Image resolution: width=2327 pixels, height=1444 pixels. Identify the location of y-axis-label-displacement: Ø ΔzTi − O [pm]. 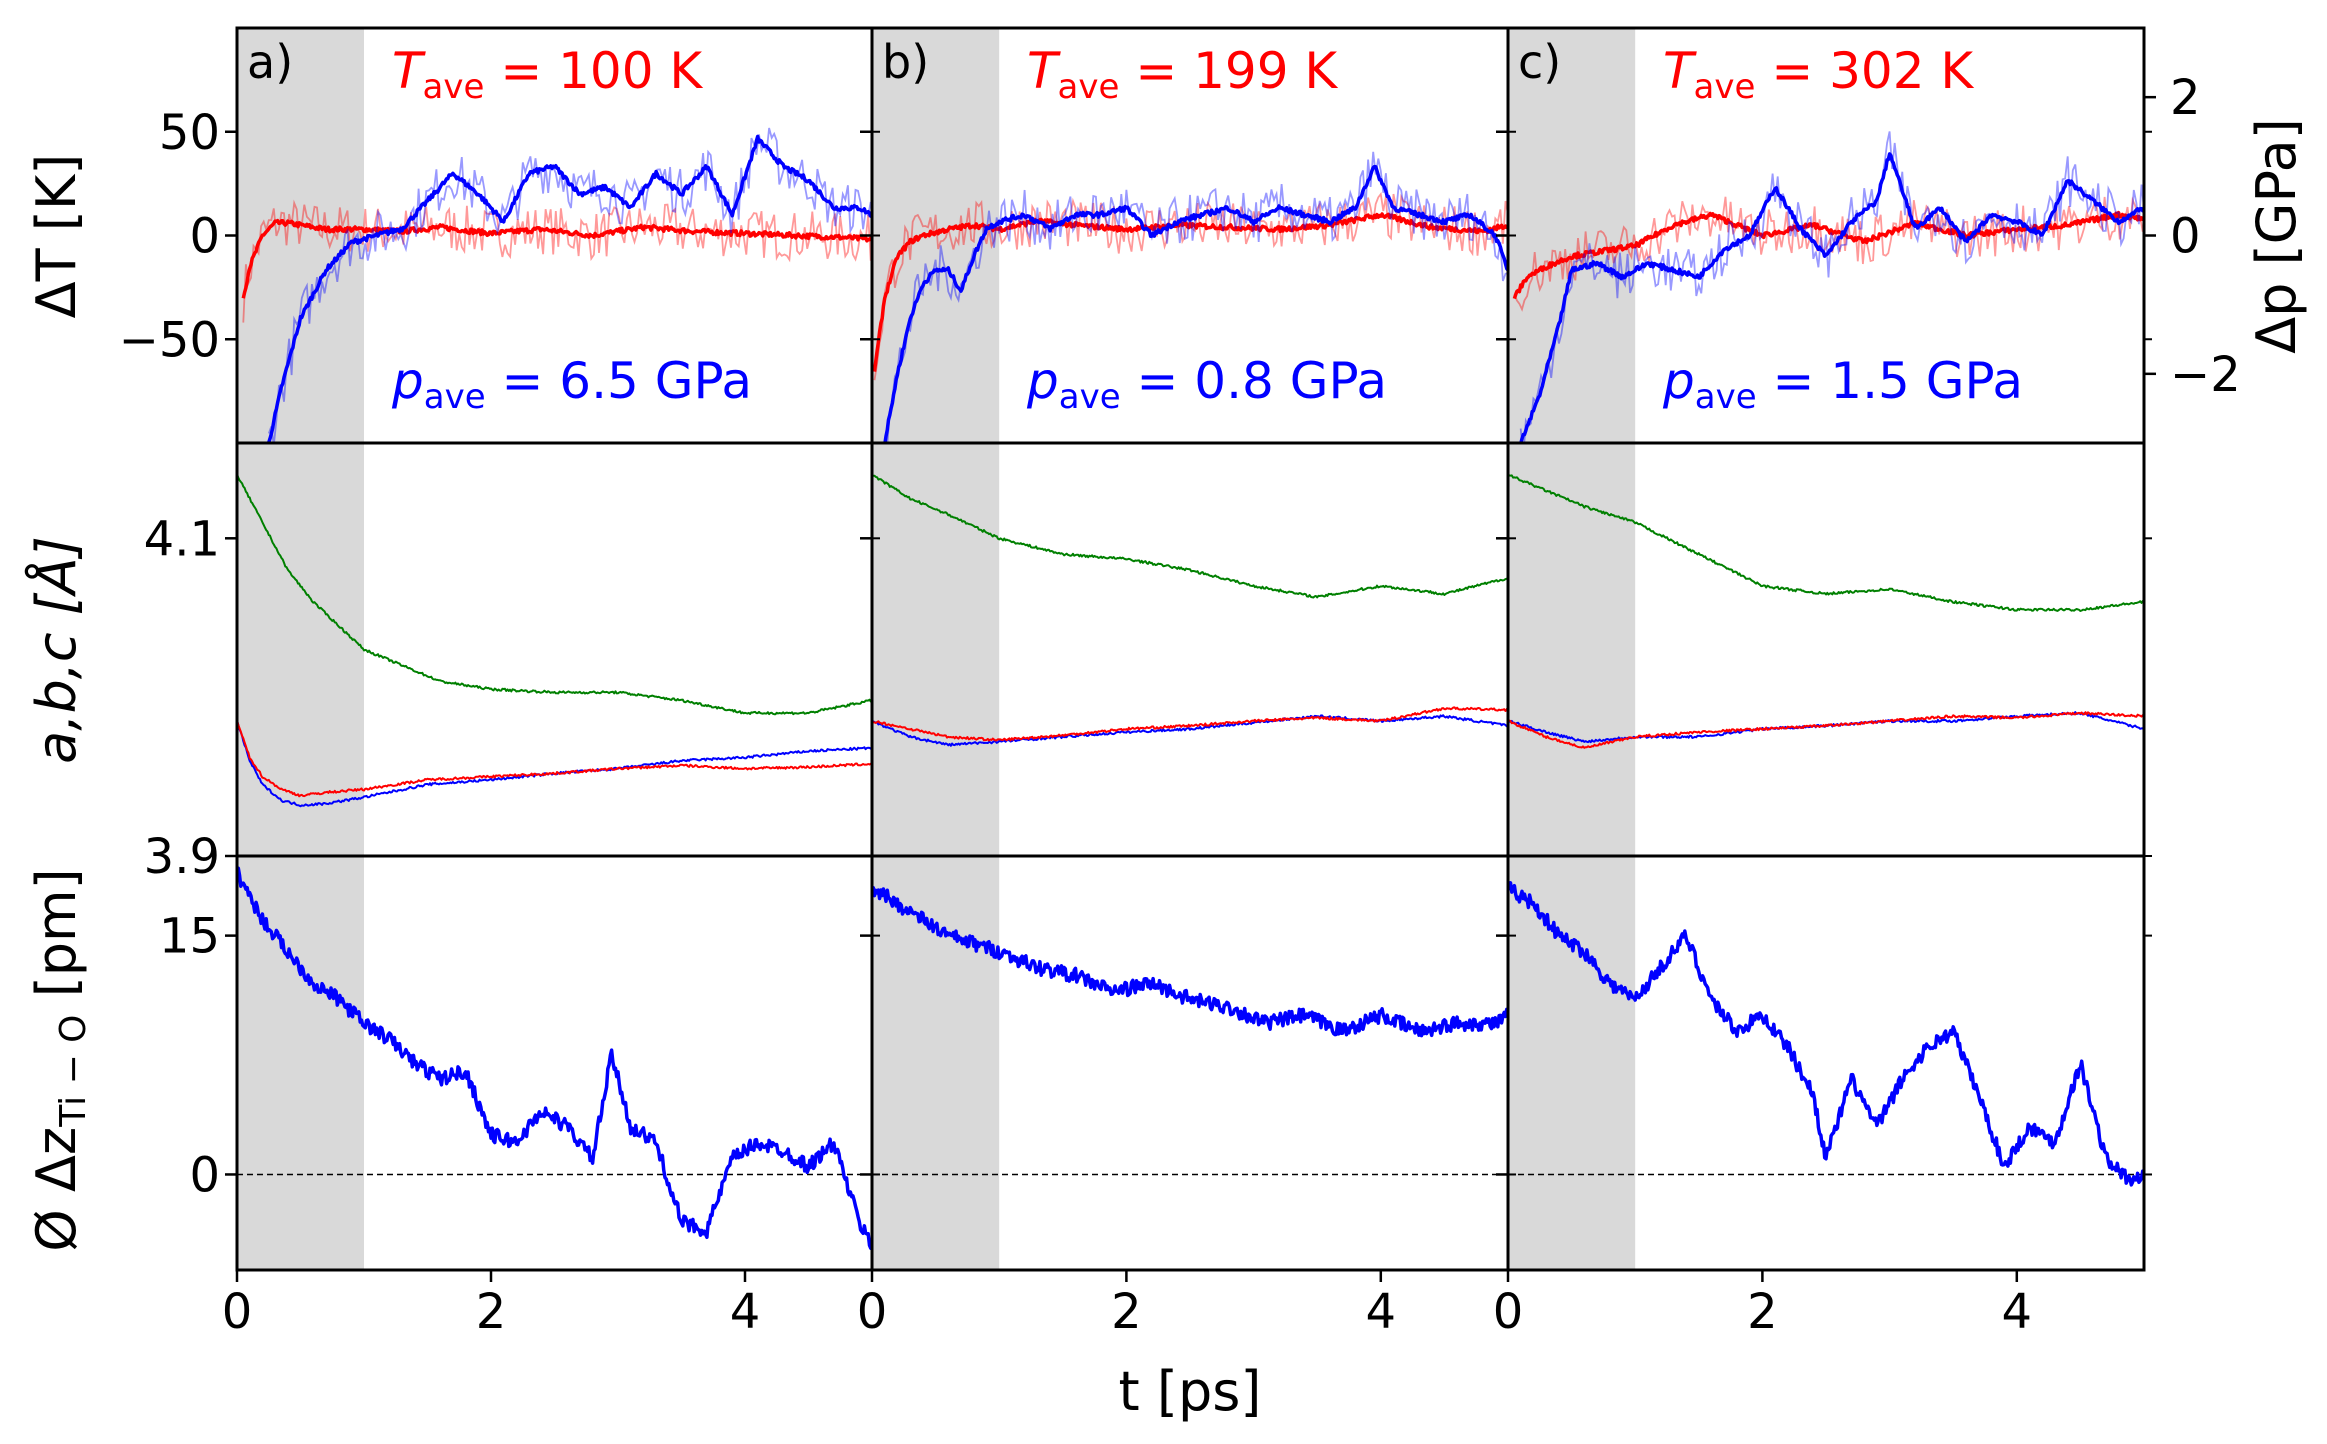
(59, 1059).